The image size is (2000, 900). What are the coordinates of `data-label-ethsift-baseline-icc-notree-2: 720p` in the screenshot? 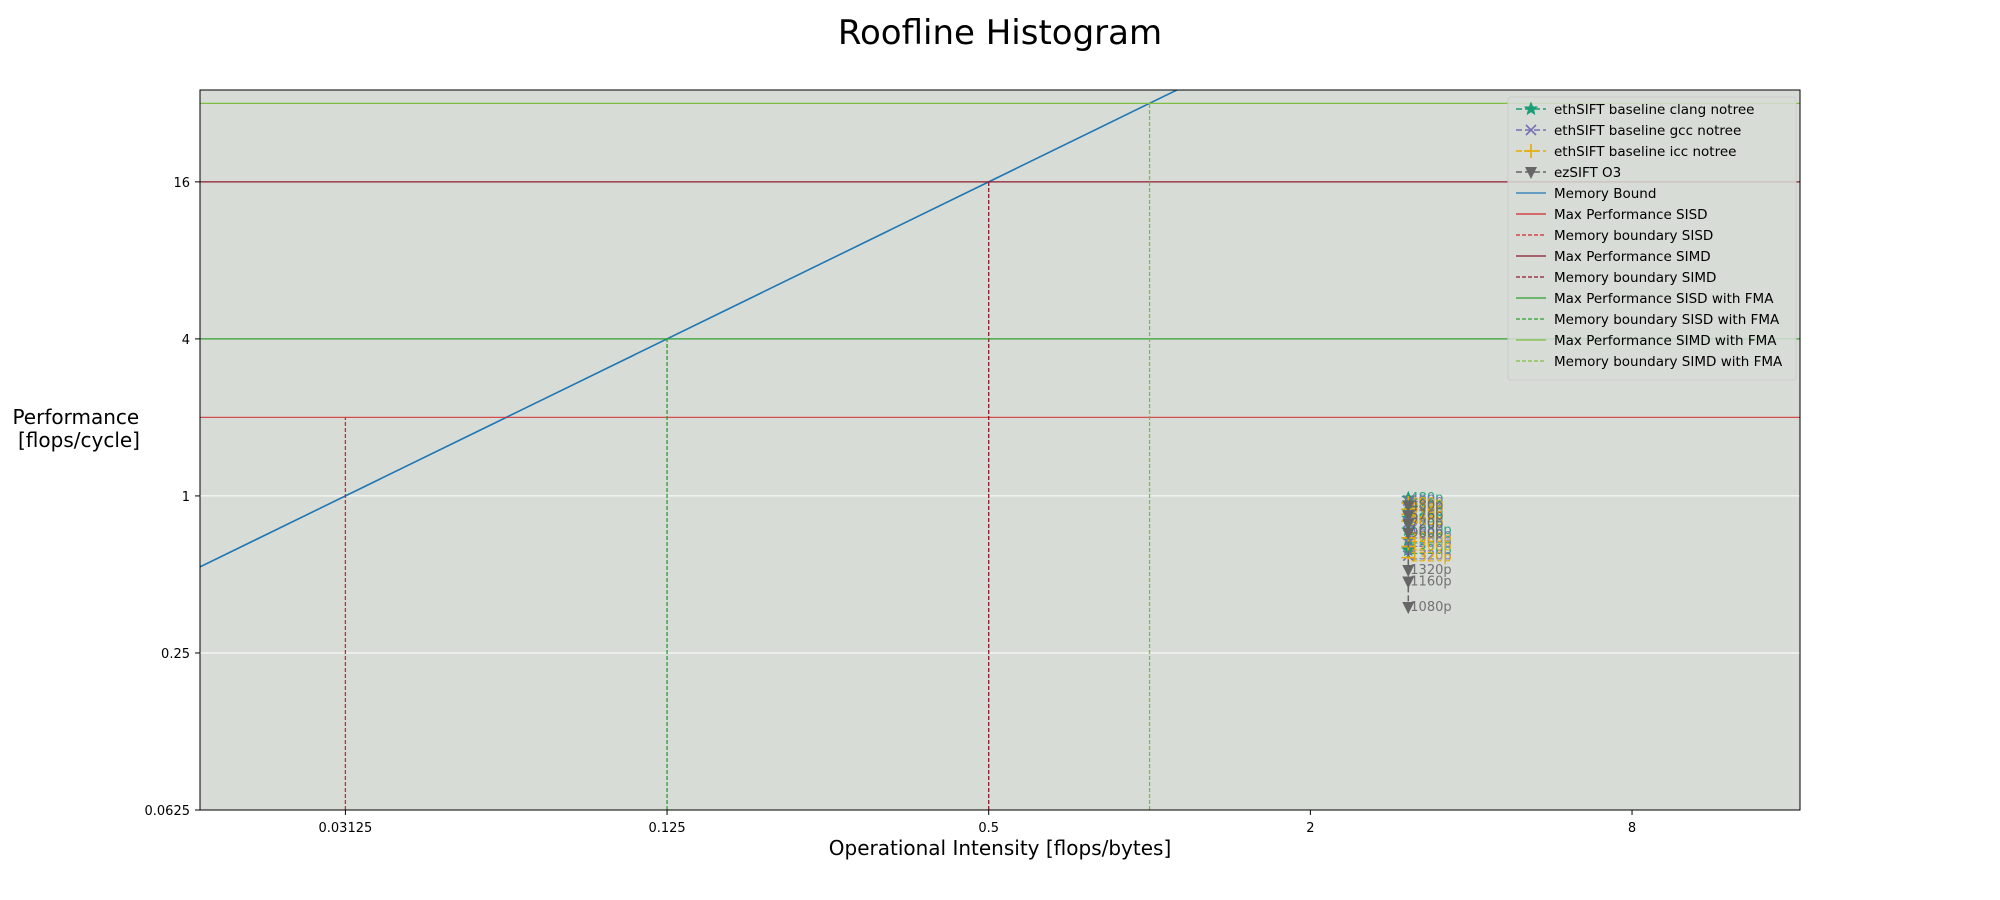 It's located at (1426, 514).